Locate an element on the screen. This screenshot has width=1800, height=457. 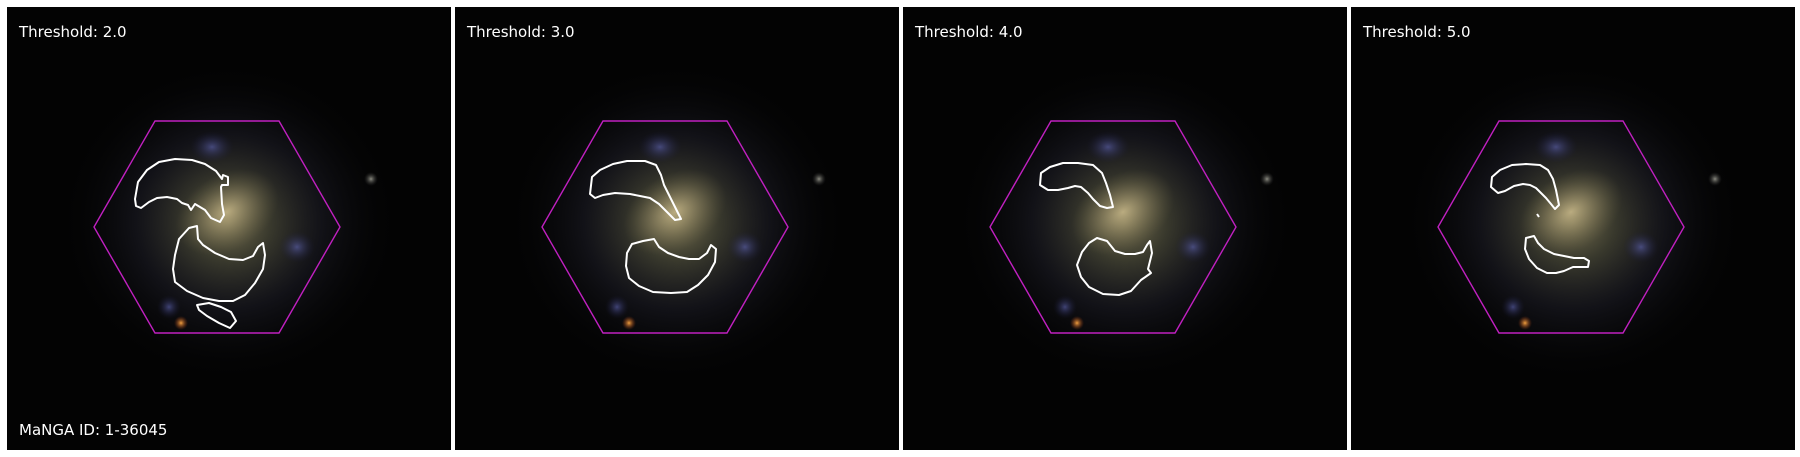
threshold-label: Threshold: 2.0 is located at coordinates (73, 32).